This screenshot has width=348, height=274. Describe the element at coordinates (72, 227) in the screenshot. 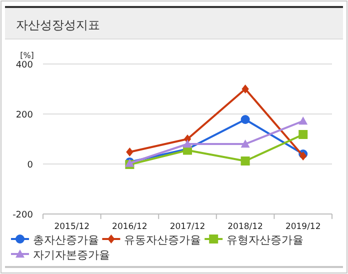

I see `x-tick-label: 2015/12` at that location.